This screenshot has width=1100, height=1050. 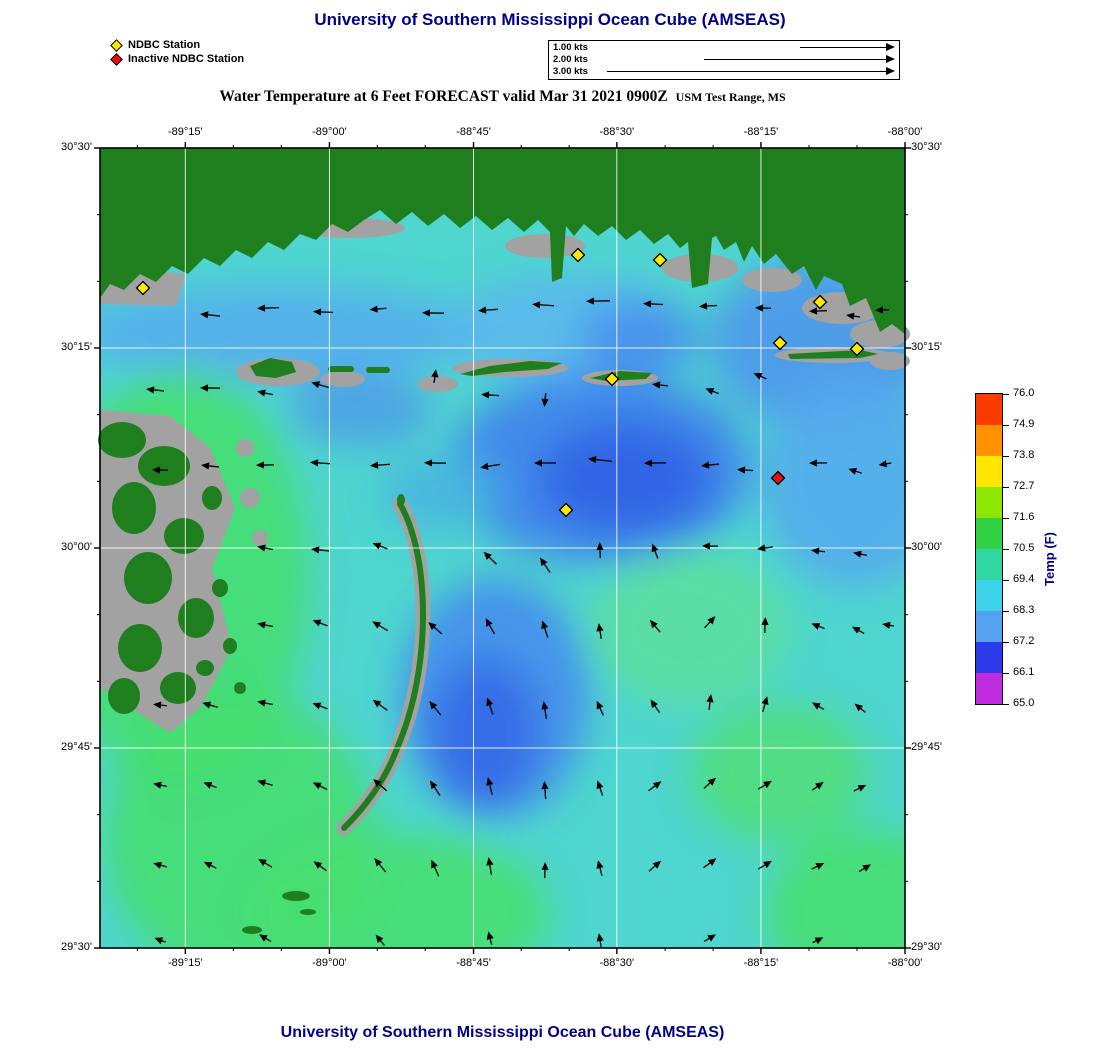 I want to click on chandeleur-islands, so click(x=383, y=662).